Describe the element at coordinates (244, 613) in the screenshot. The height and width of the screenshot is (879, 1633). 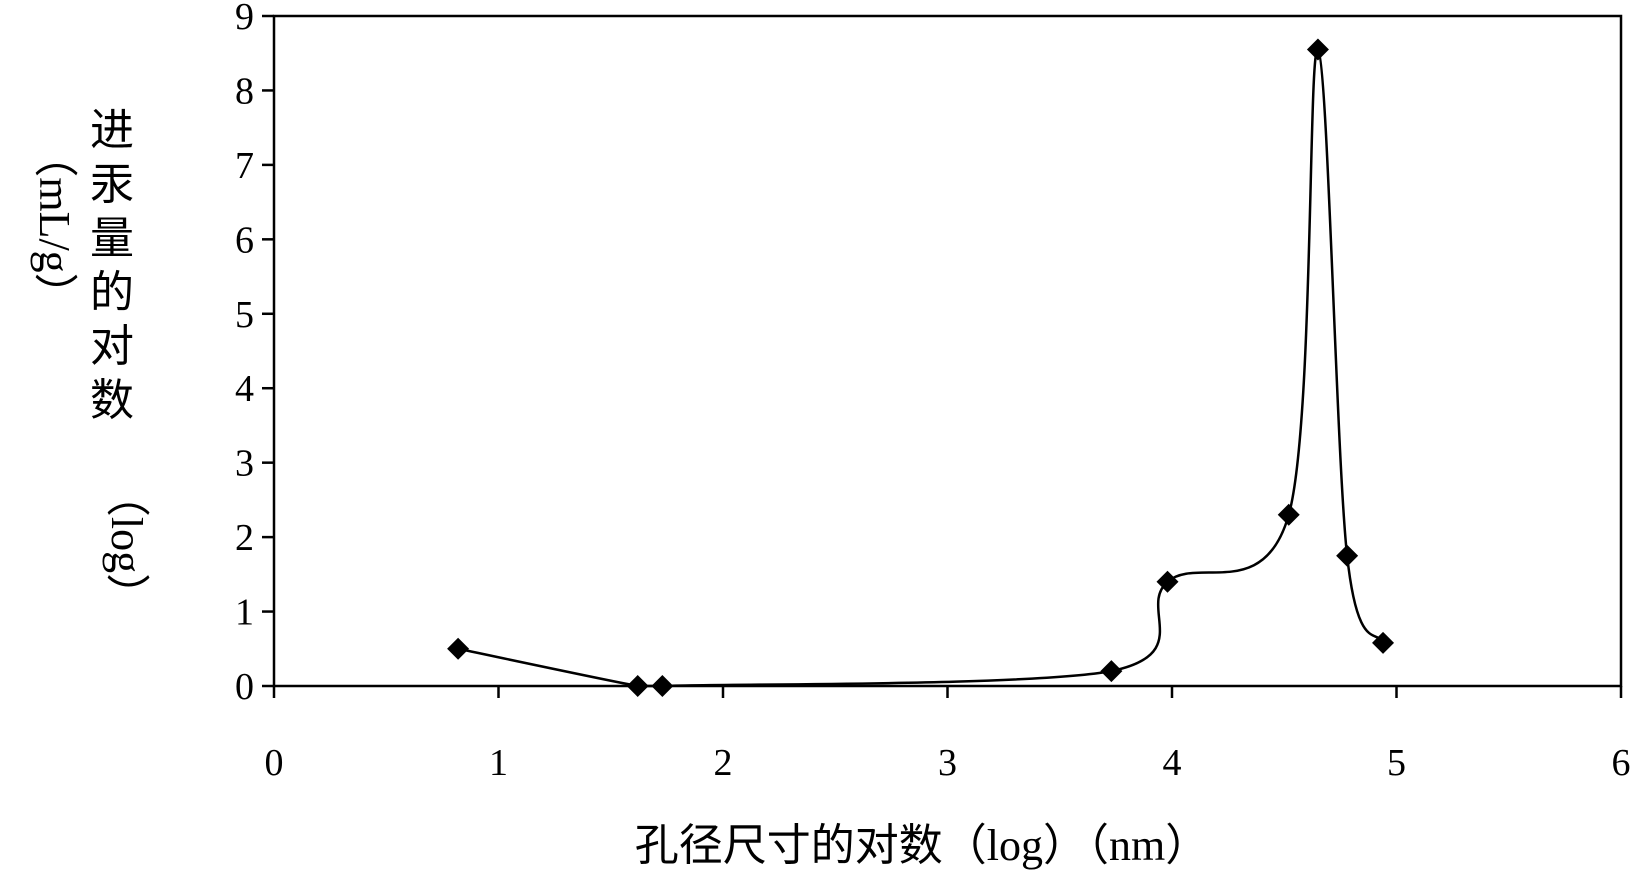
I see `y-tick-label: 1` at that location.